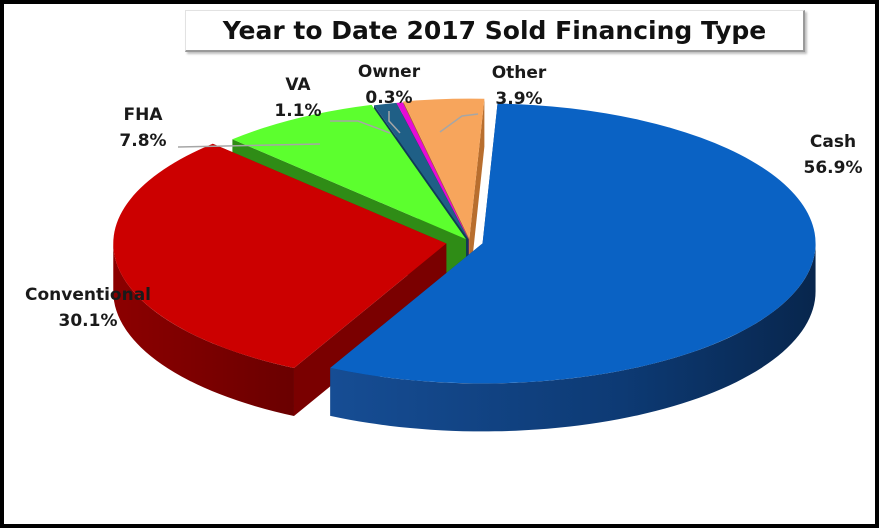 This screenshot has width=879, height=528. Describe the element at coordinates (298, 85) in the screenshot. I see `slice-label-va-name: VA` at that location.